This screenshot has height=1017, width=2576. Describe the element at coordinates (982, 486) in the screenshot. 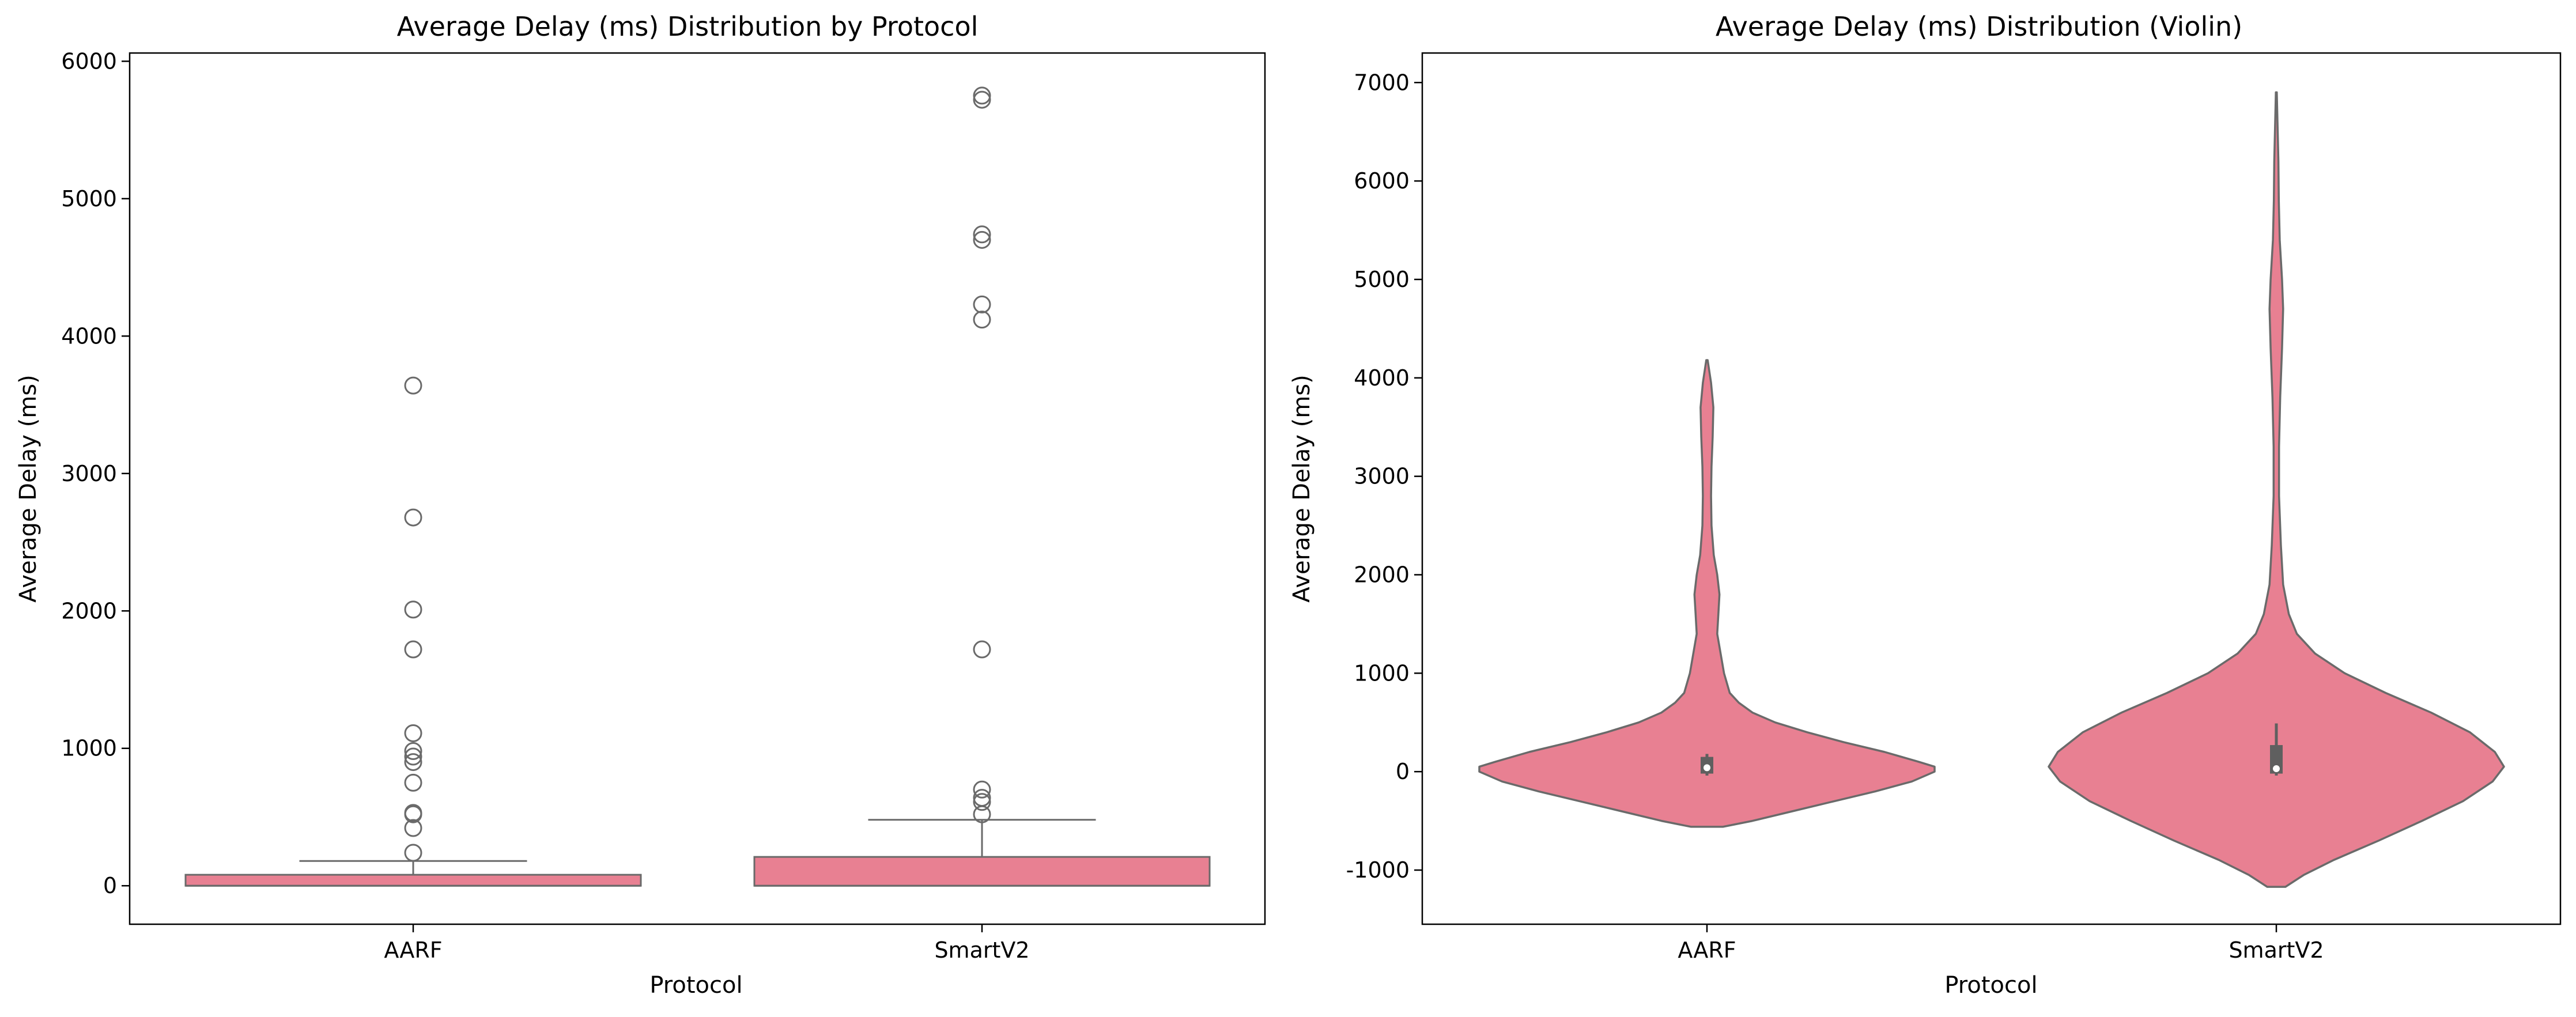

I see `box-smartv2` at that location.